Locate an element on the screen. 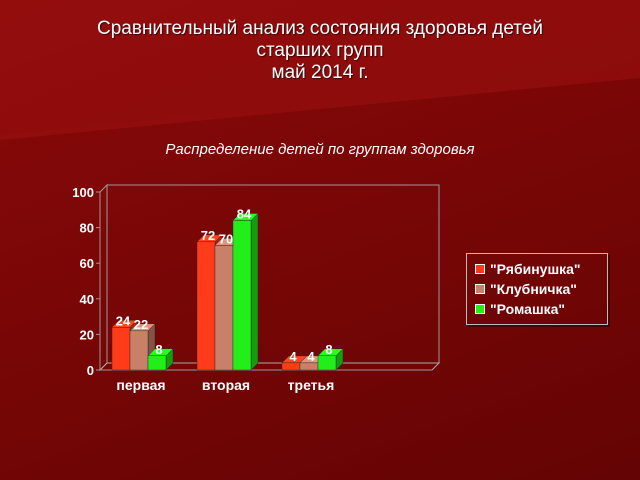  chart-legend: "Рябинушка" "Клубничка" "Ромашка" is located at coordinates (537, 289).